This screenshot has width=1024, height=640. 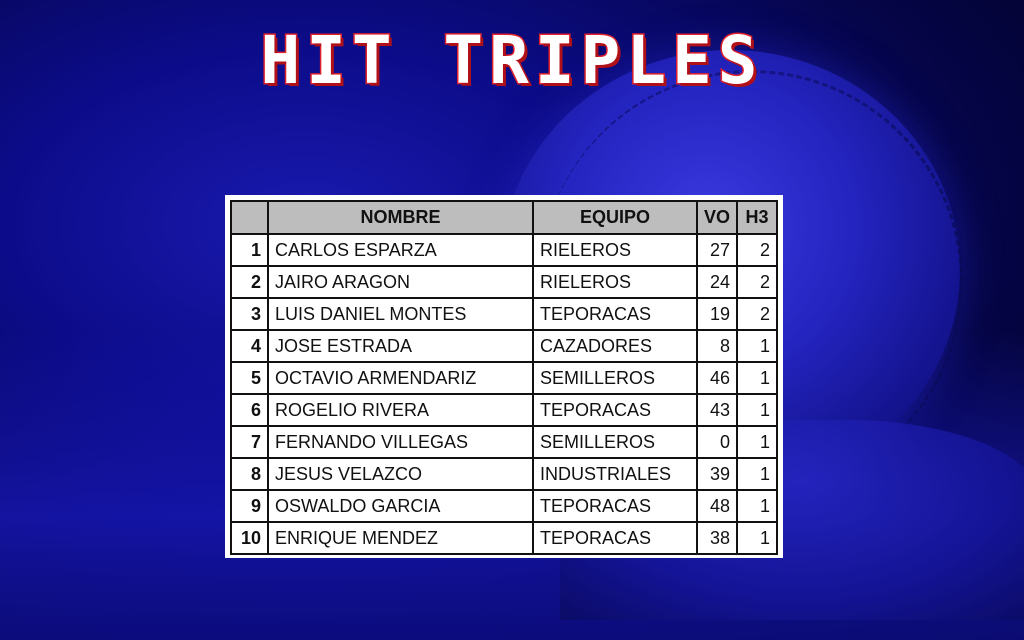 I want to click on table-row: 7 FERNANDO VILLEGAS SEMILLEROS 0 1, so click(x=504, y=442).